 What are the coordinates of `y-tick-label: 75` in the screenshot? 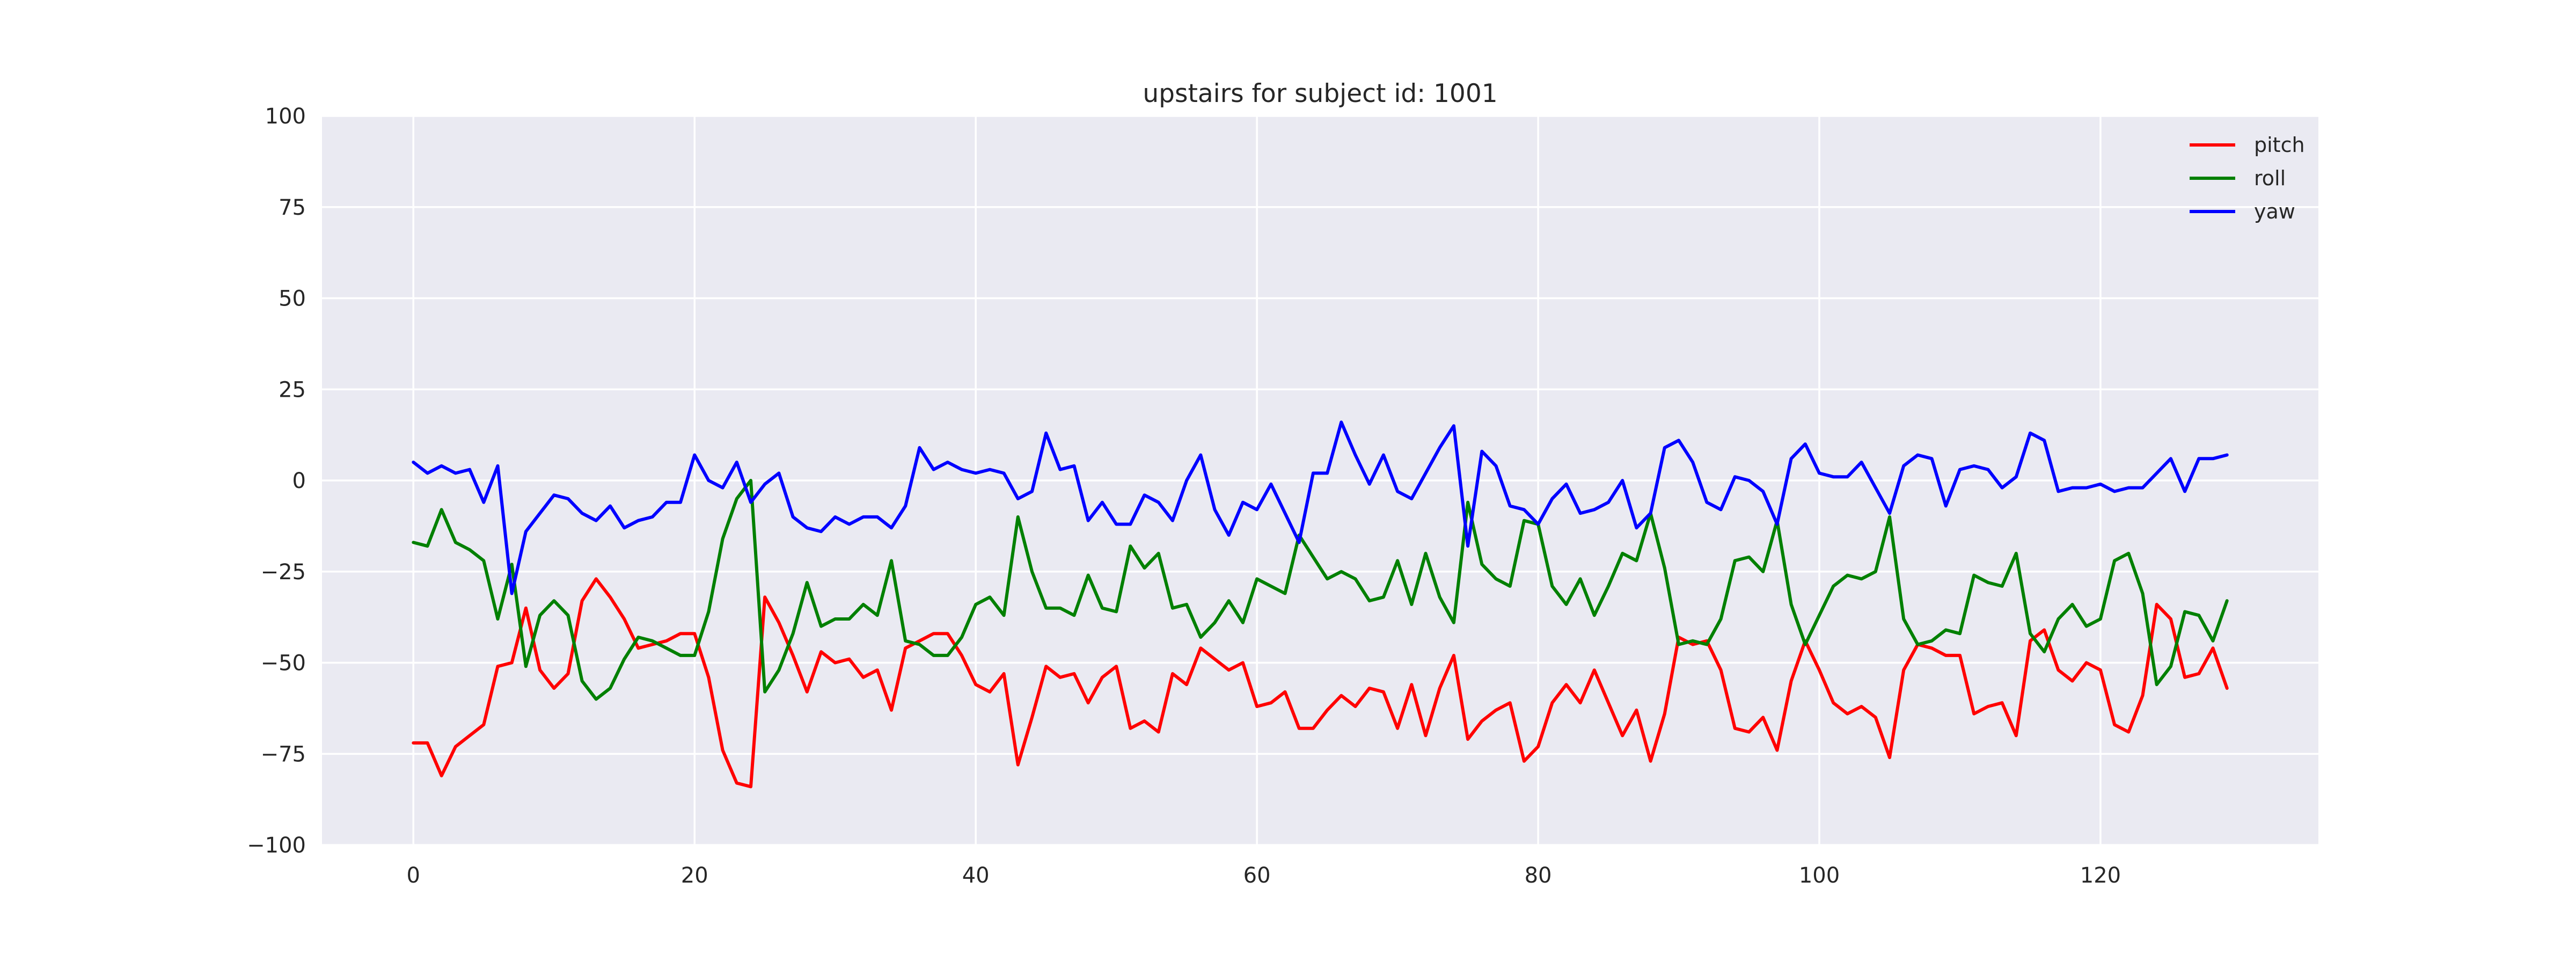 It's located at (292, 207).